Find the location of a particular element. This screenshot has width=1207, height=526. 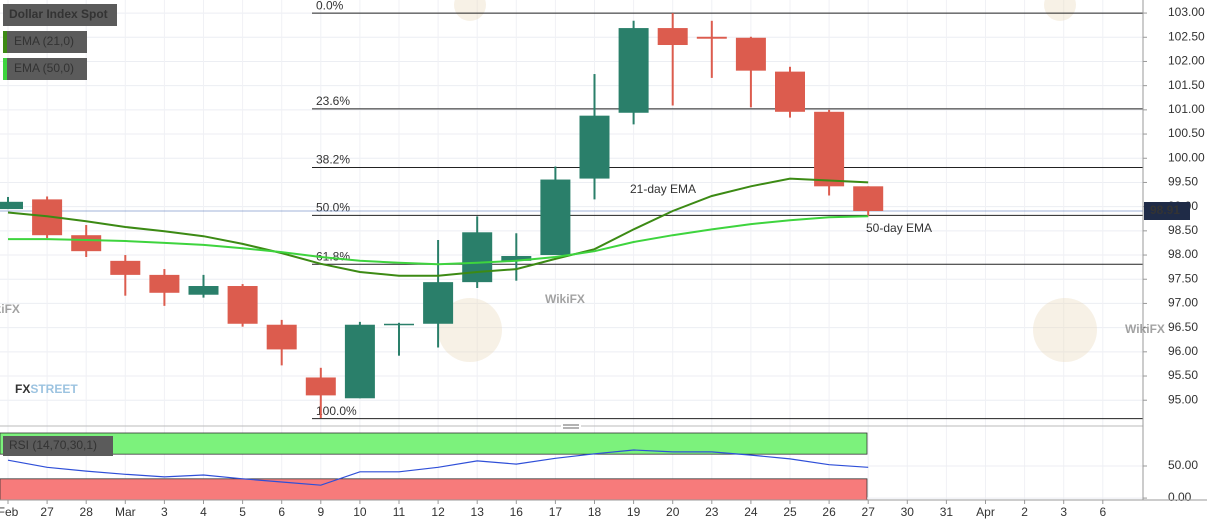

x-tick-label: 3 is located at coordinates (1063, 512).